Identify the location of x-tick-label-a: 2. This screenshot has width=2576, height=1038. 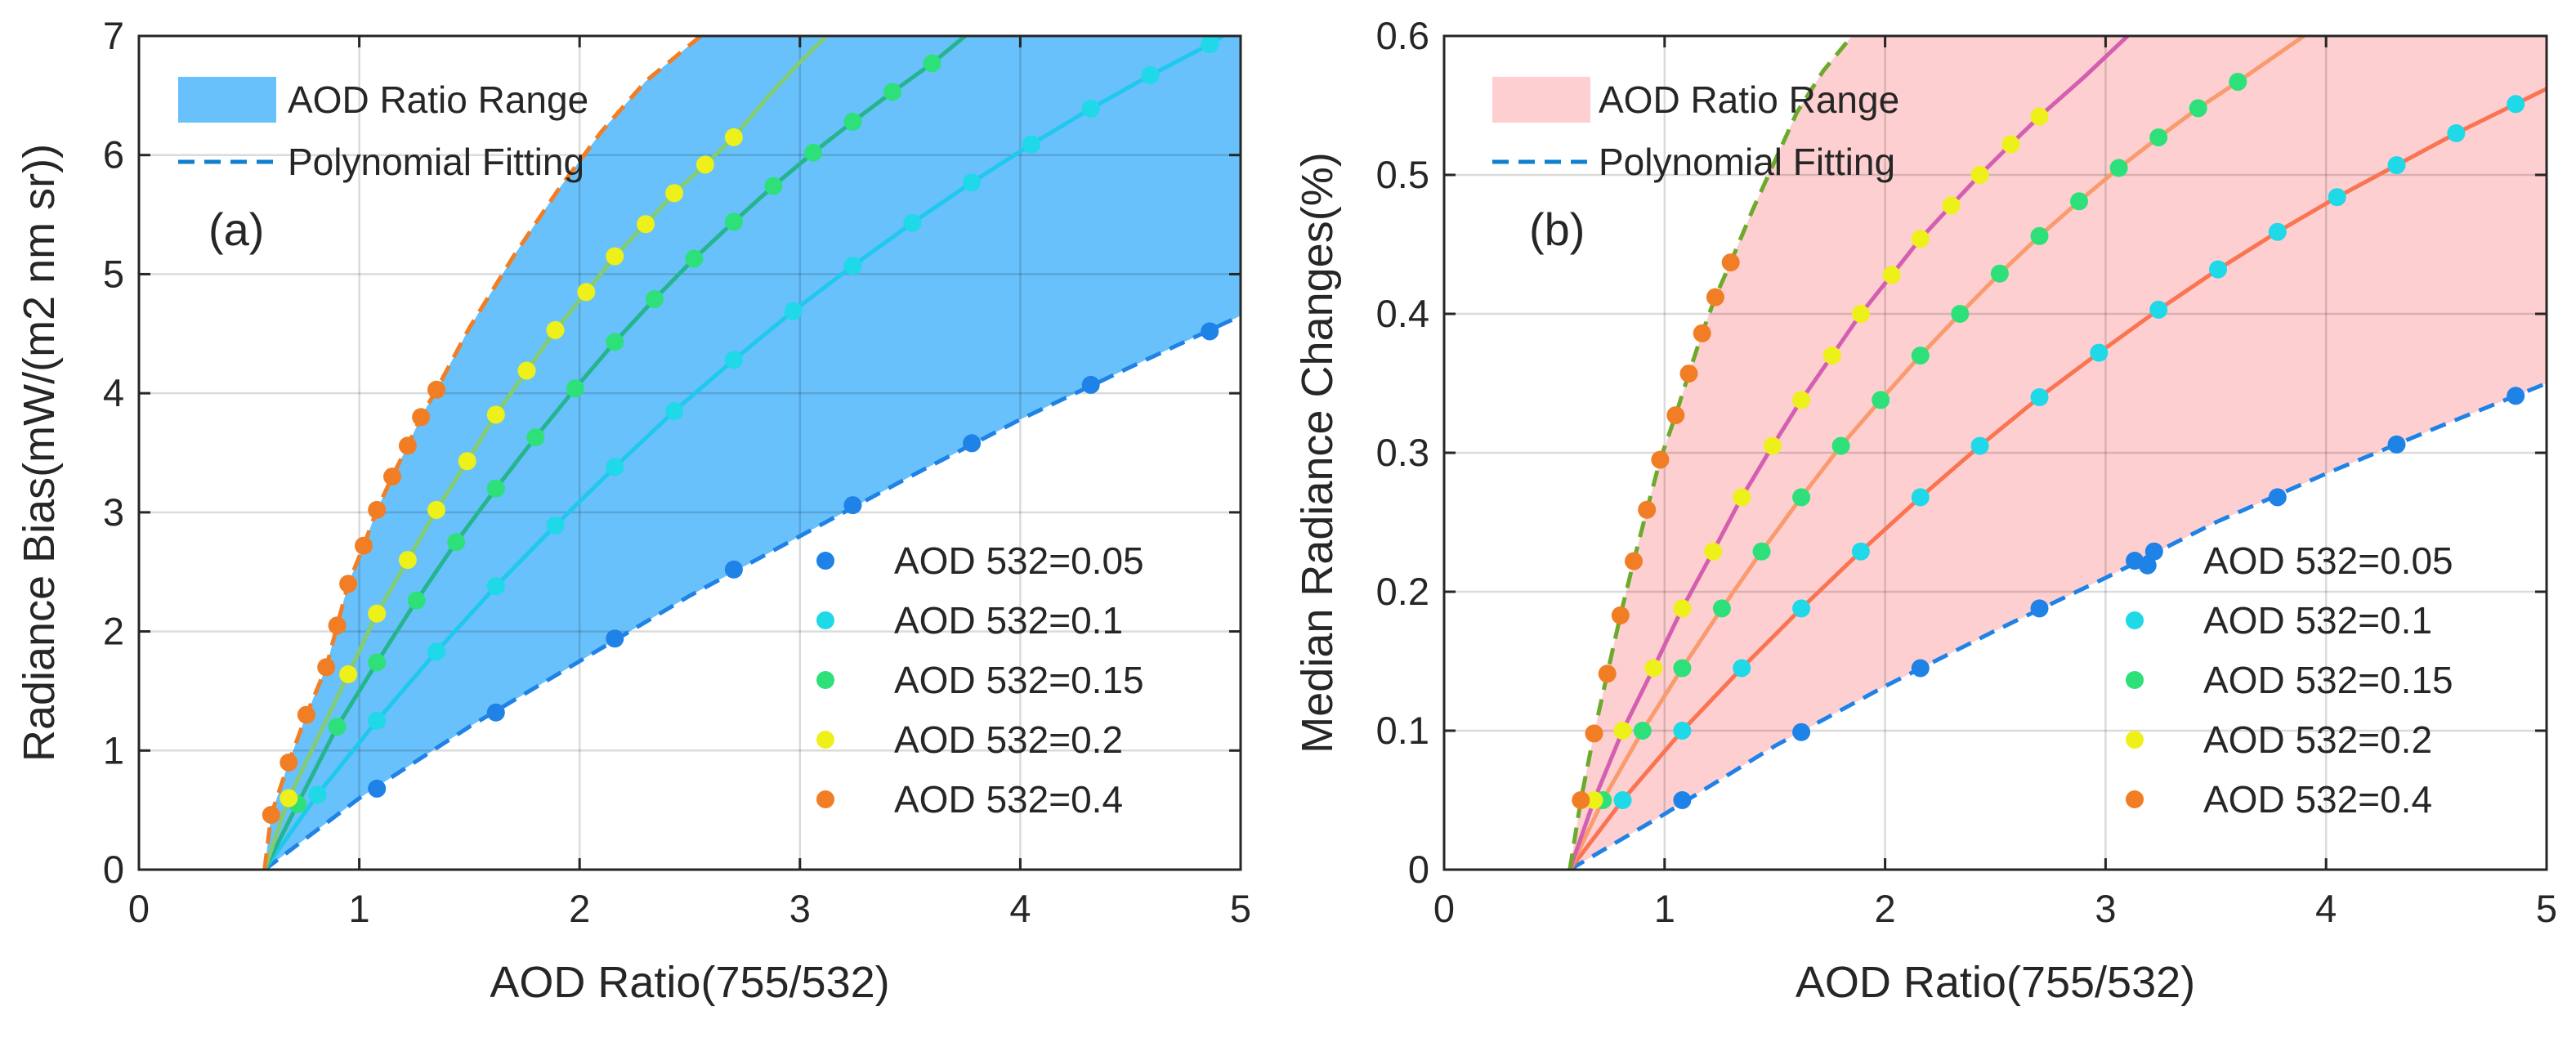
(579, 908).